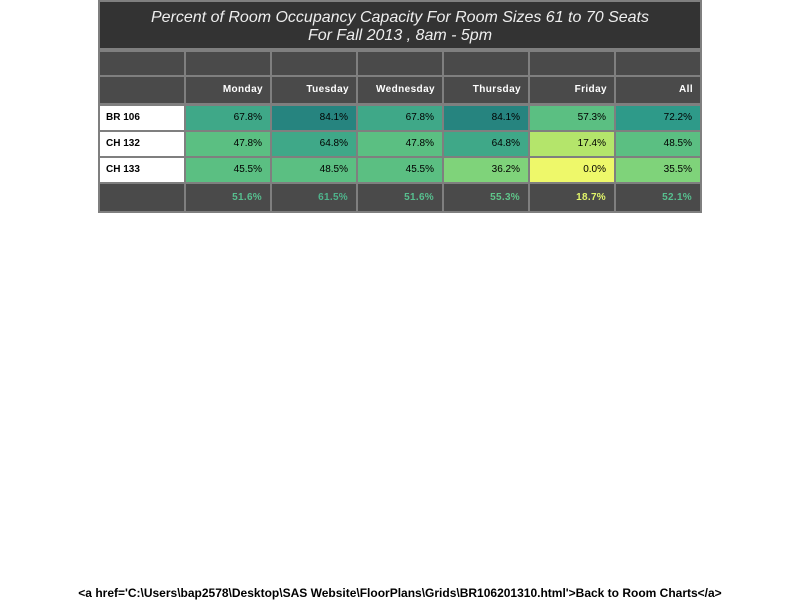 Image resolution: width=800 pixels, height=600 pixels. I want to click on row-label-ch-133: CH 133, so click(142, 170).